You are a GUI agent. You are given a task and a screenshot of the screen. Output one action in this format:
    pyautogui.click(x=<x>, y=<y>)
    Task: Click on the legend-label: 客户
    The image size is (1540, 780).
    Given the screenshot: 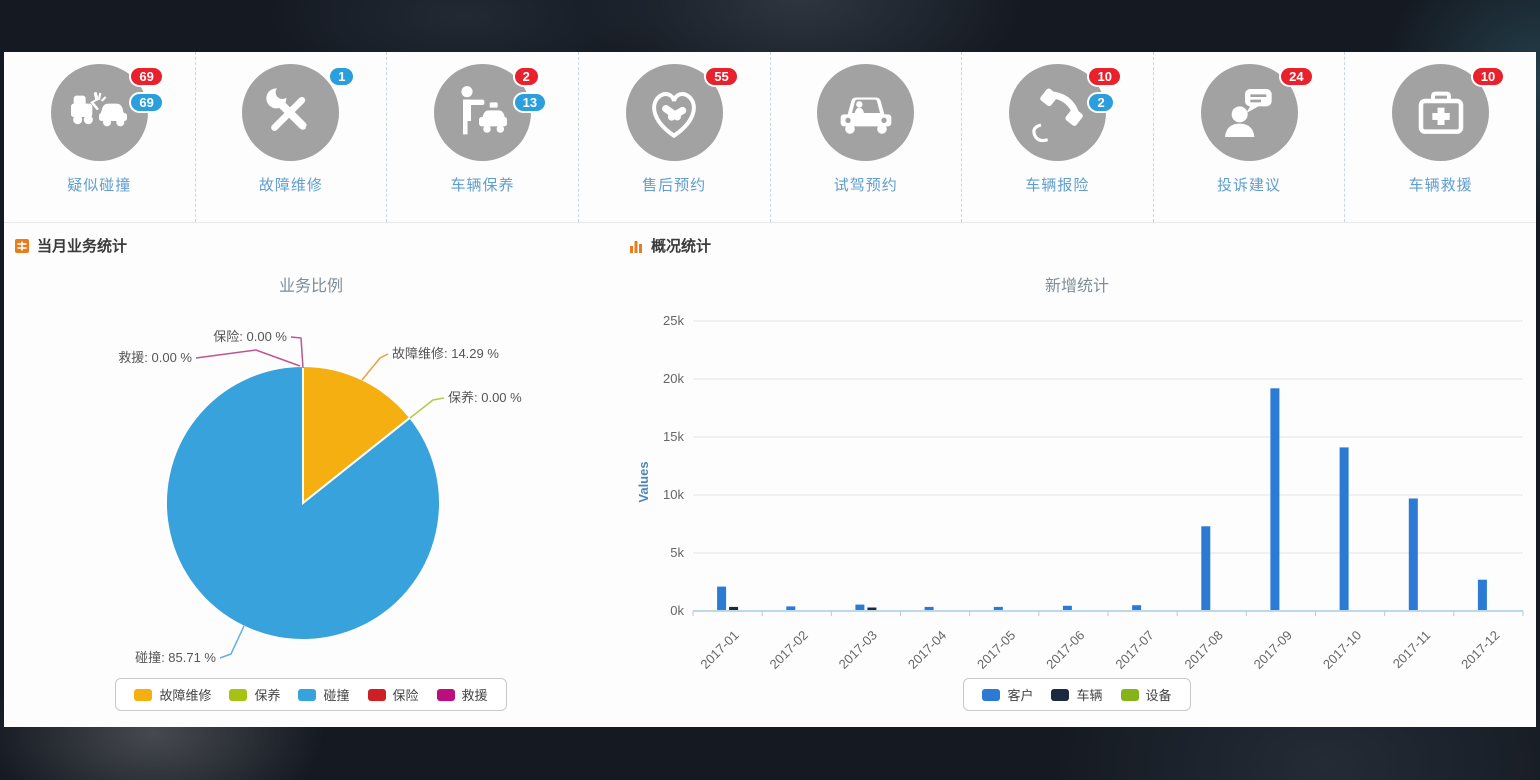 What is the action you would take?
    pyautogui.click(x=1020, y=695)
    